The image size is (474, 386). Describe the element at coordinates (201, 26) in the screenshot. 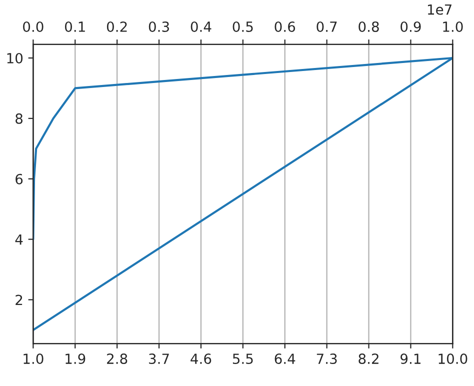

I see `x2-tick-label: 0.4` at that location.